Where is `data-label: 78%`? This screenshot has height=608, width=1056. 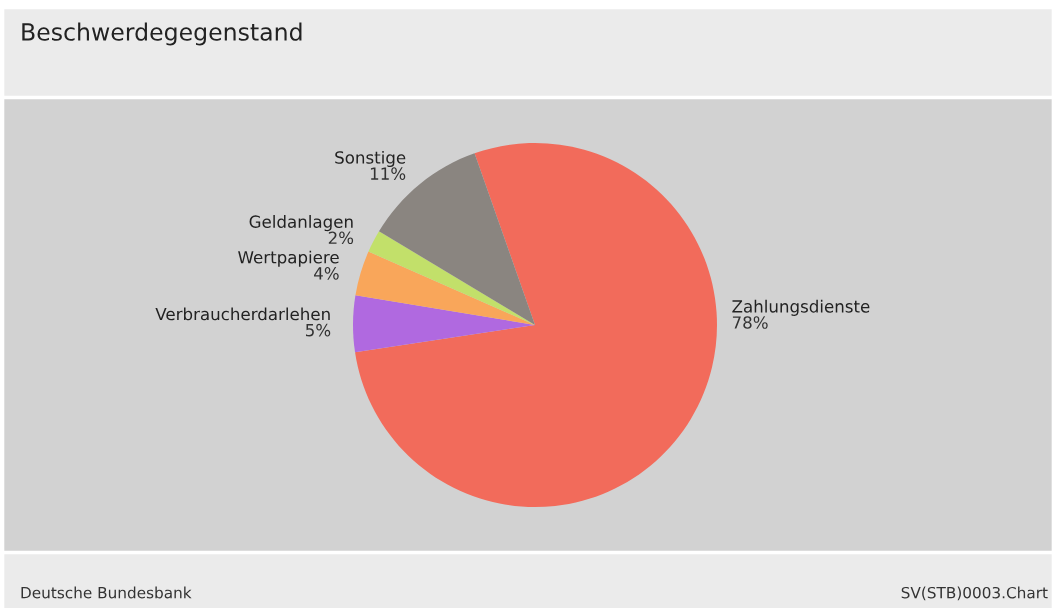
data-label: 78% is located at coordinates (750, 322).